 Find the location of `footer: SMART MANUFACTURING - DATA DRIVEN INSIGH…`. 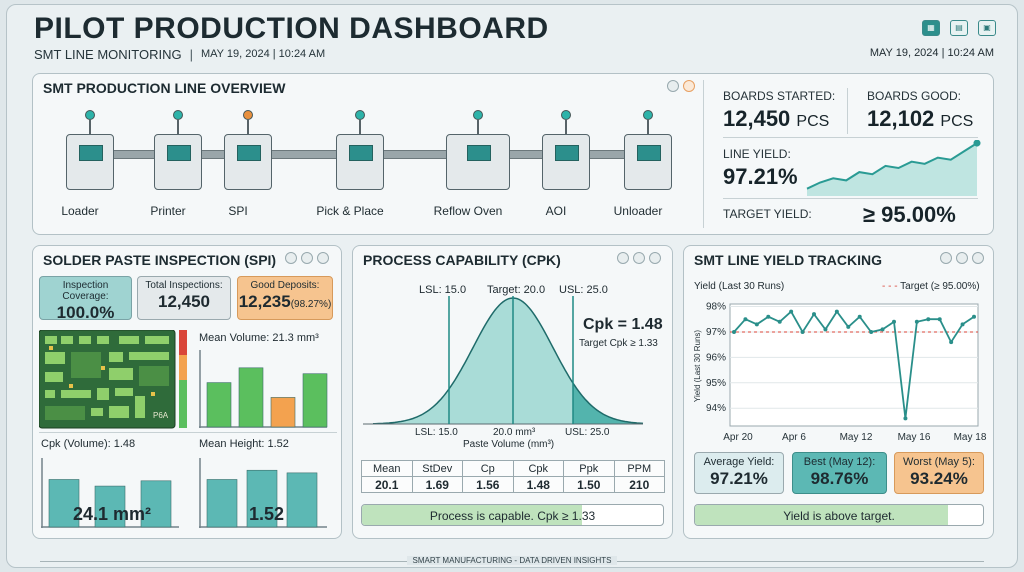

footer: SMART MANUFACTURING - DATA DRIVEN INSIGH… is located at coordinates (512, 560).